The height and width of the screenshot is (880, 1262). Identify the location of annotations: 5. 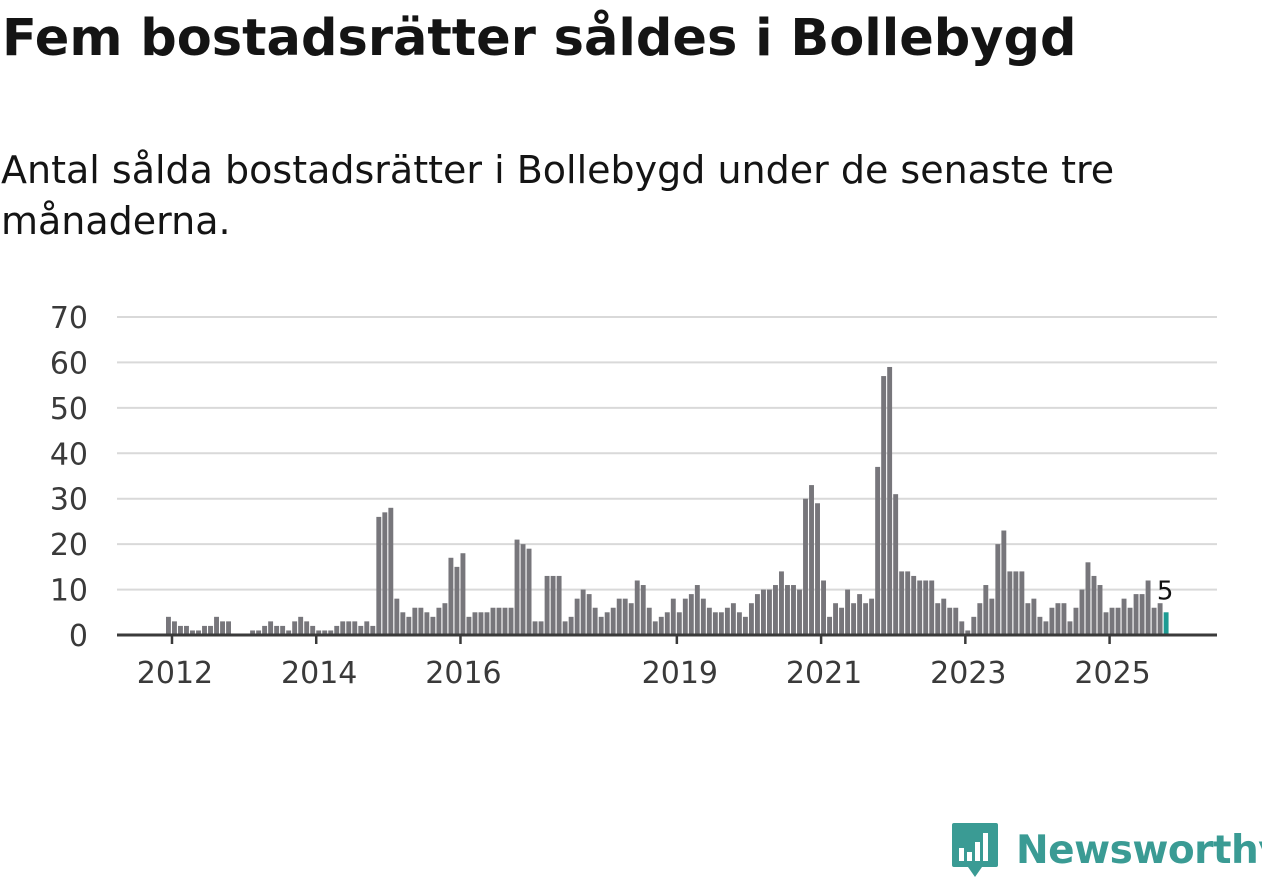
(1165, 591).